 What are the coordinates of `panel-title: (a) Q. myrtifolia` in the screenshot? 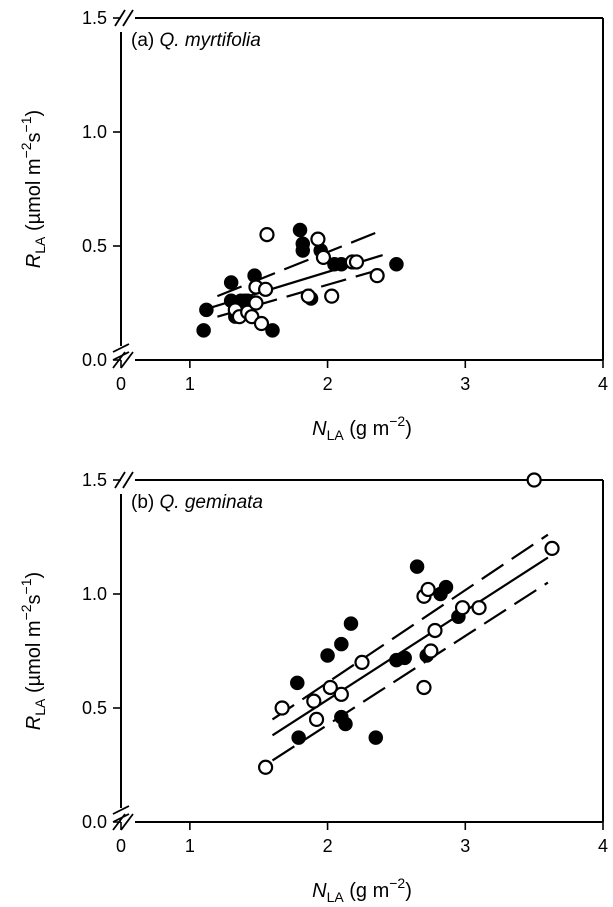 It's located at (196, 40).